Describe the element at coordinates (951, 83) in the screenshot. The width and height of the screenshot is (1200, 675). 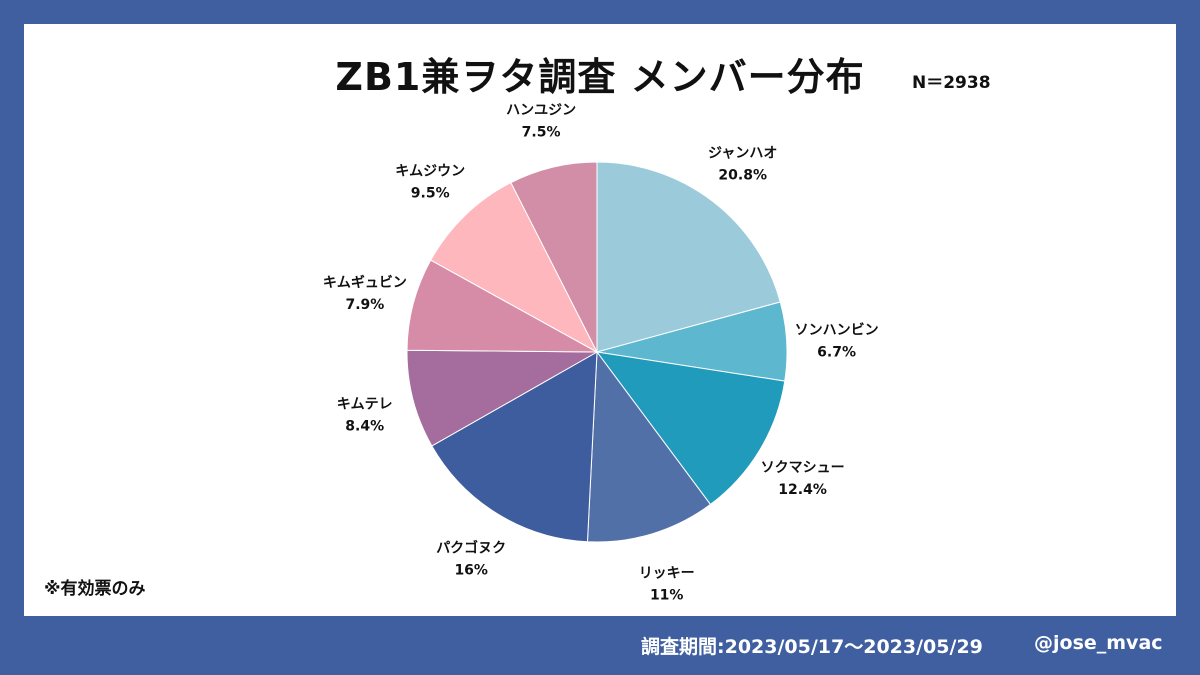
I see `sample-size: N＝2938` at that location.